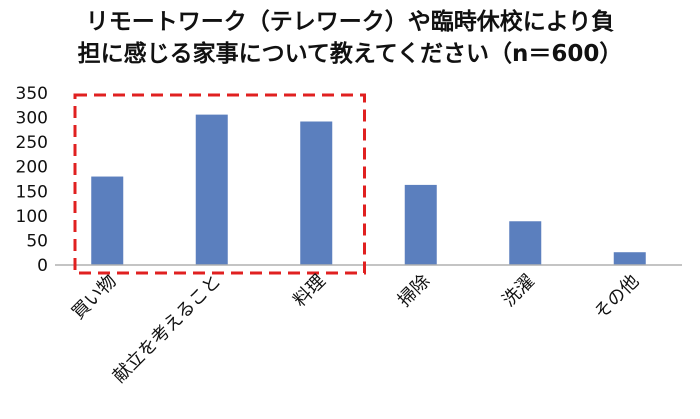  Describe the element at coordinates (518, 291) in the screenshot. I see `x-tick-label: 洗濯` at that location.